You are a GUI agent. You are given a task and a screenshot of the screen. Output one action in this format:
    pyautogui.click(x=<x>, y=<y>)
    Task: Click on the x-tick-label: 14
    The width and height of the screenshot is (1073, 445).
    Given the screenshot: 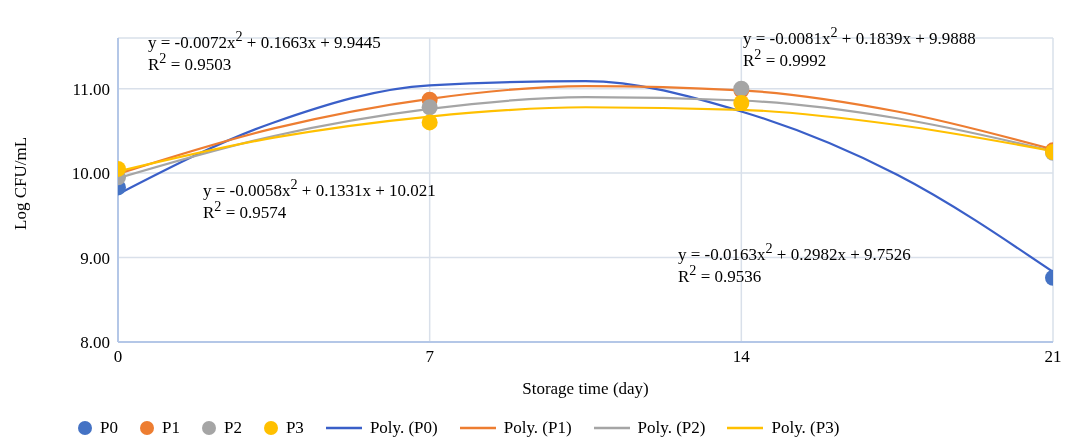 What is the action you would take?
    pyautogui.click(x=741, y=357)
    